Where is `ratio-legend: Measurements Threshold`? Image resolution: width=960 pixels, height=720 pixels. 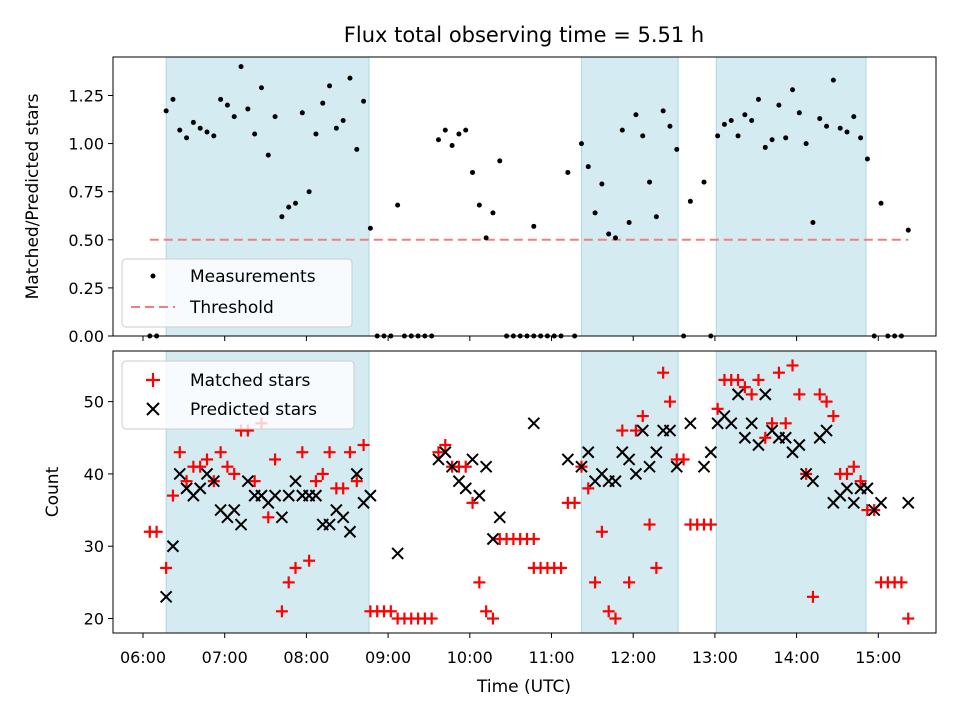
ratio-legend: Measurements Threshold is located at coordinates (237, 293).